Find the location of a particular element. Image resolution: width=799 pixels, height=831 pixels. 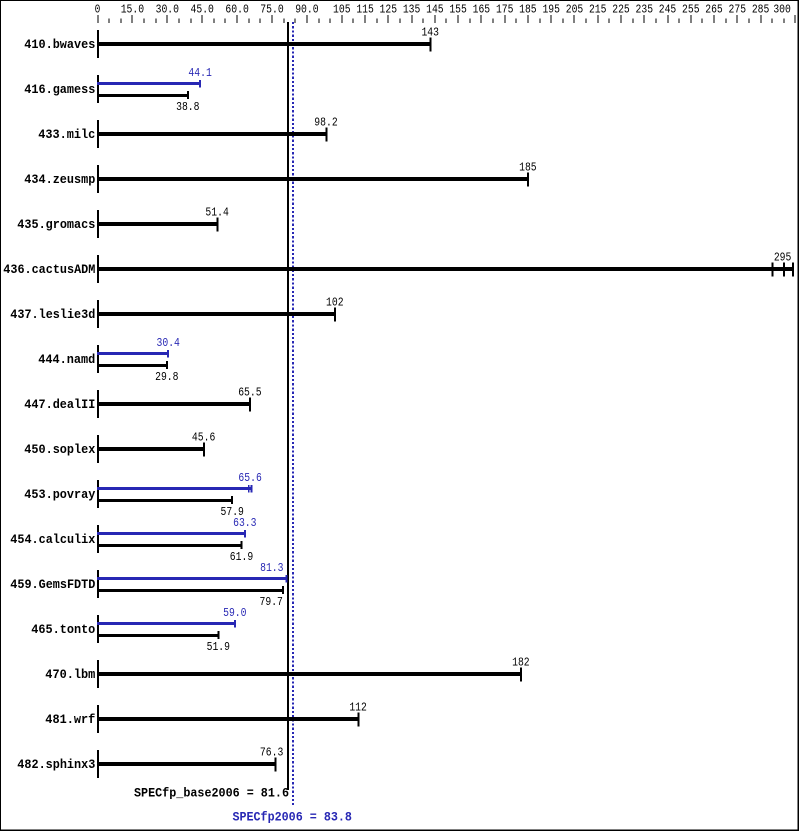

svg-text: 15.0 is located at coordinates (132, 9).